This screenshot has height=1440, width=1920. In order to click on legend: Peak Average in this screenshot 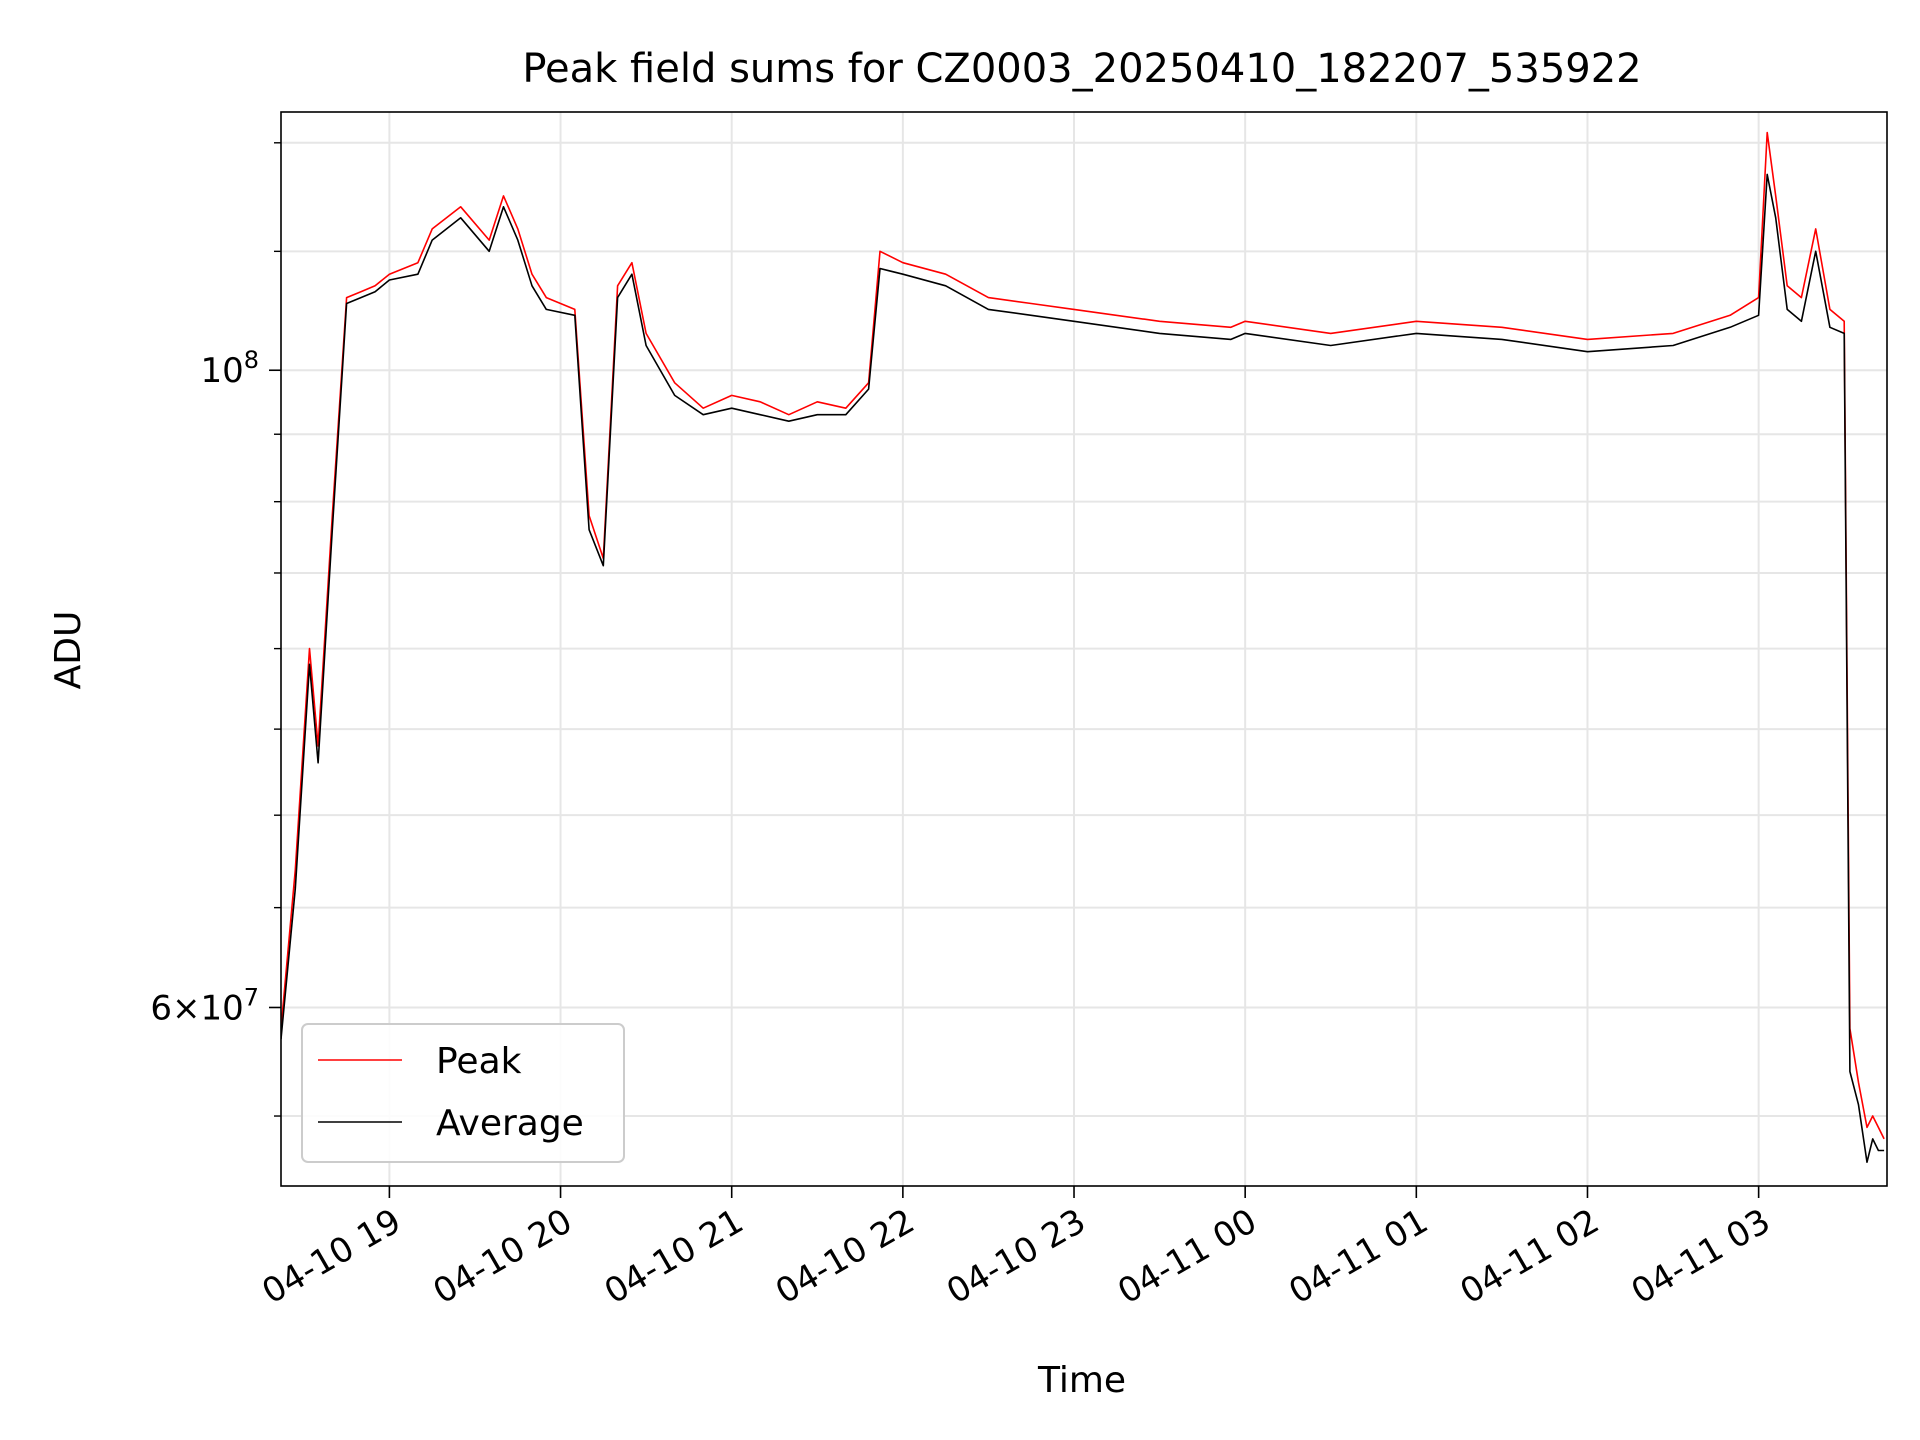, I will do `click(463, 1093)`.